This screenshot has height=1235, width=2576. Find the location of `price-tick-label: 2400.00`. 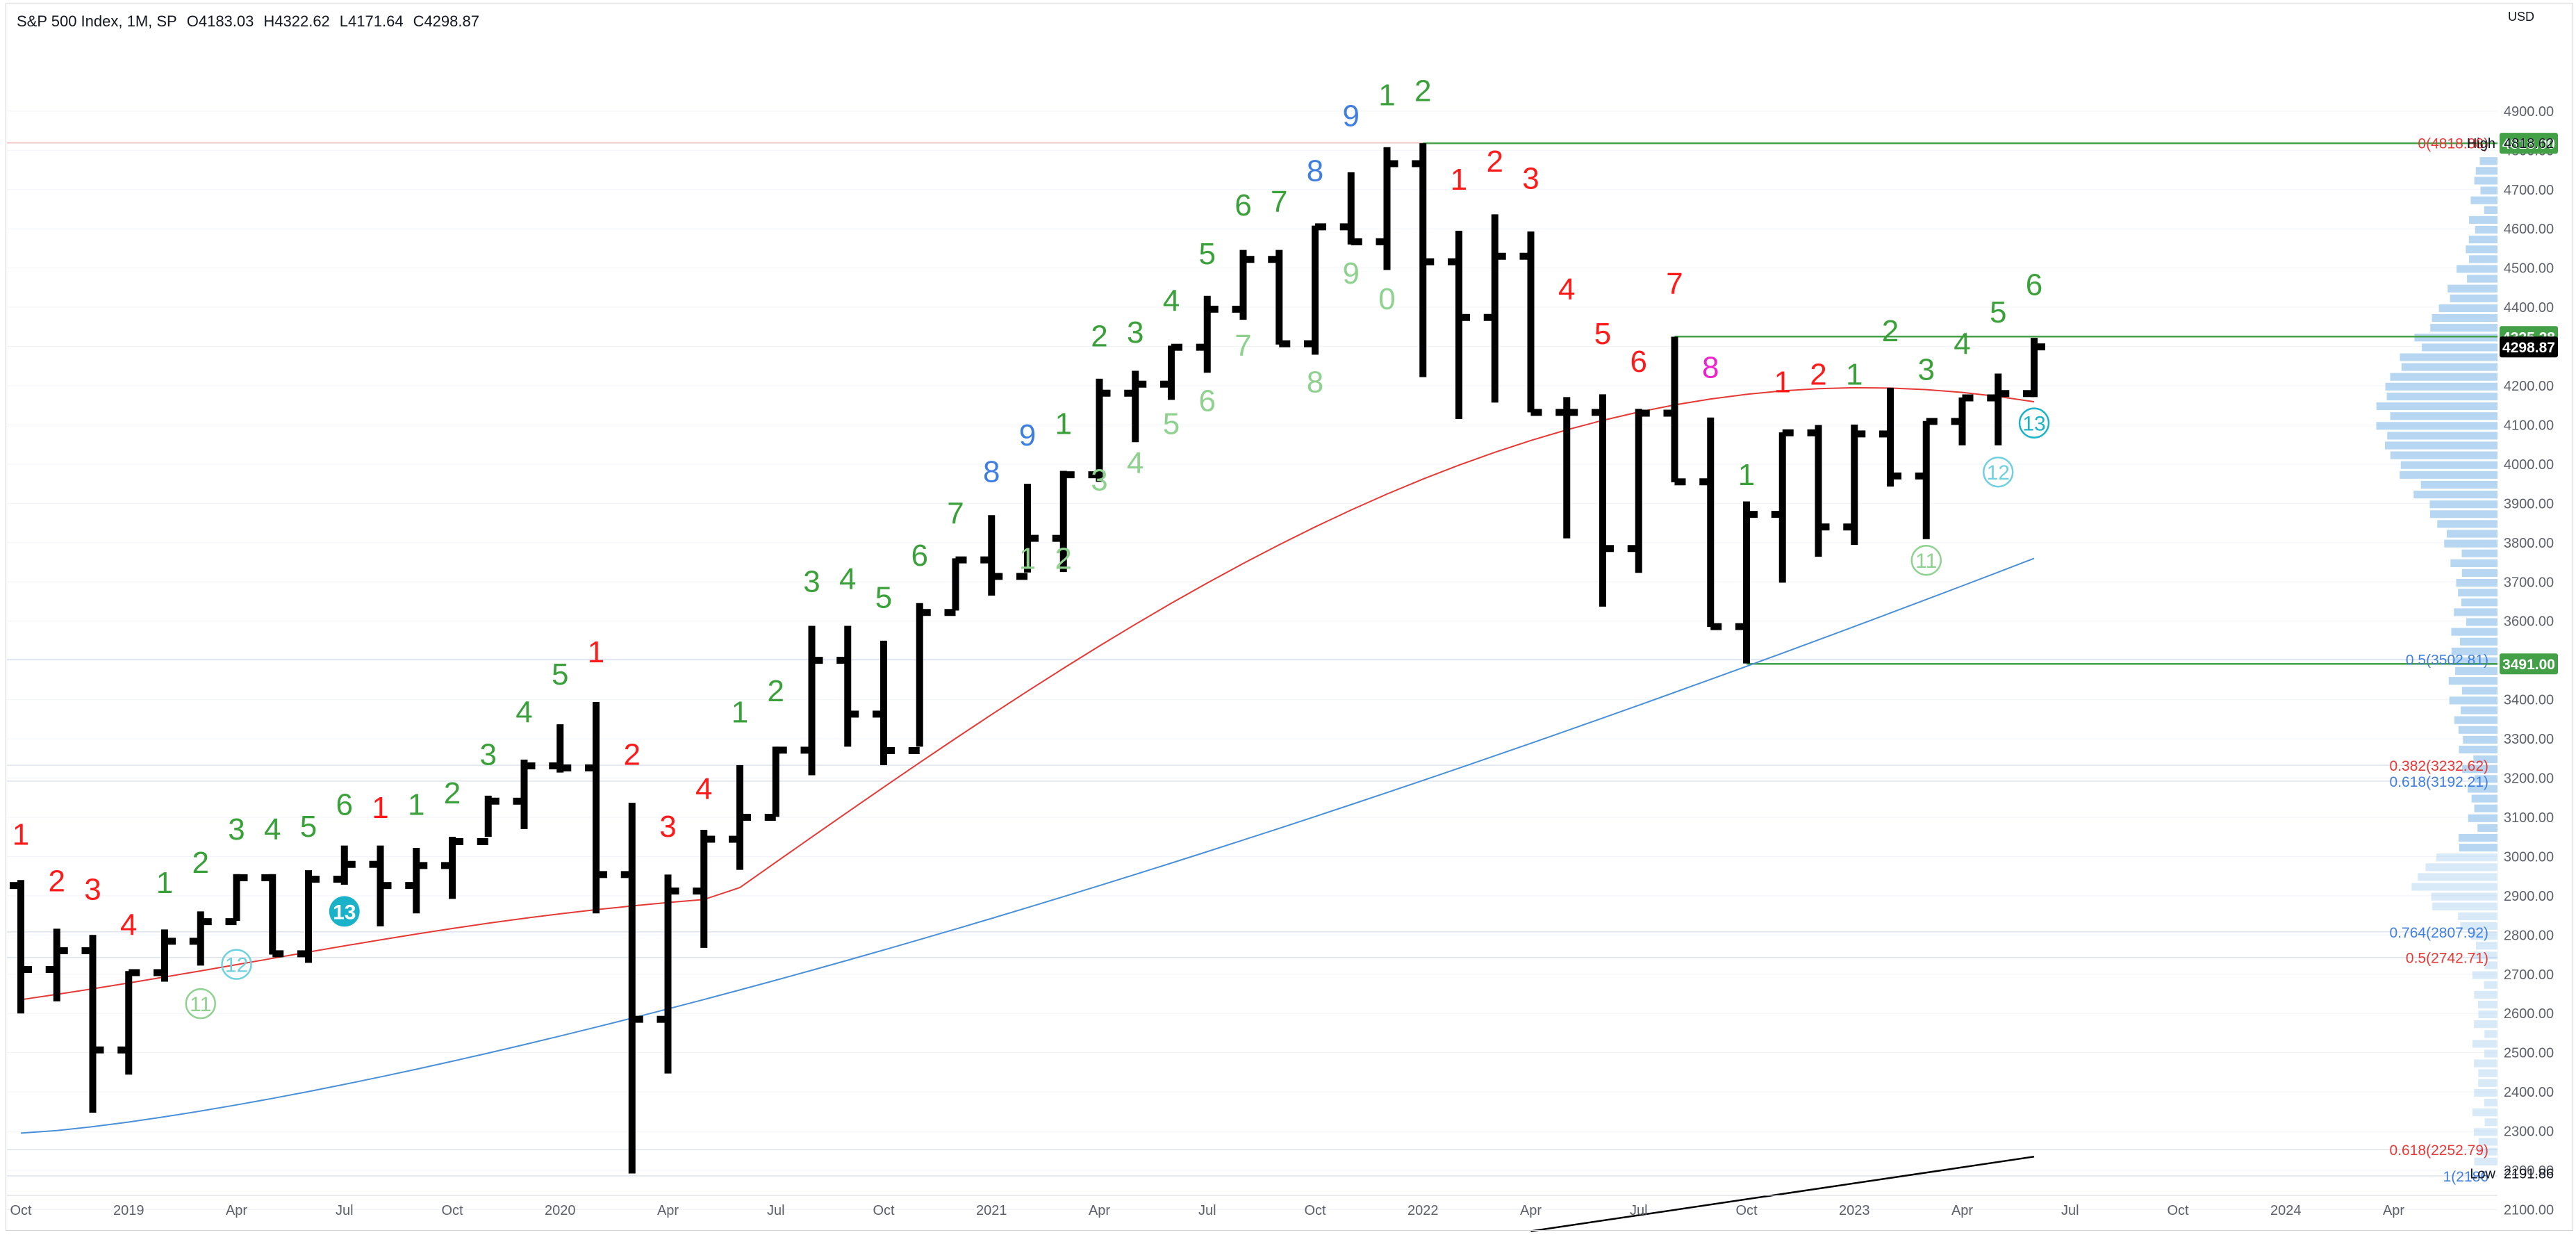

price-tick-label: 2400.00 is located at coordinates (2529, 1092).